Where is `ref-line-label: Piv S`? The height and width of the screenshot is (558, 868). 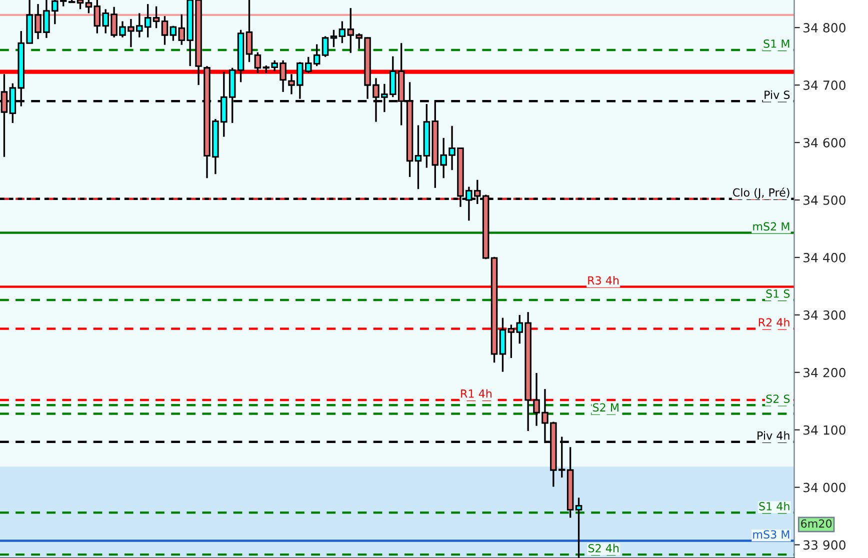
ref-line-label: Piv S is located at coordinates (777, 94).